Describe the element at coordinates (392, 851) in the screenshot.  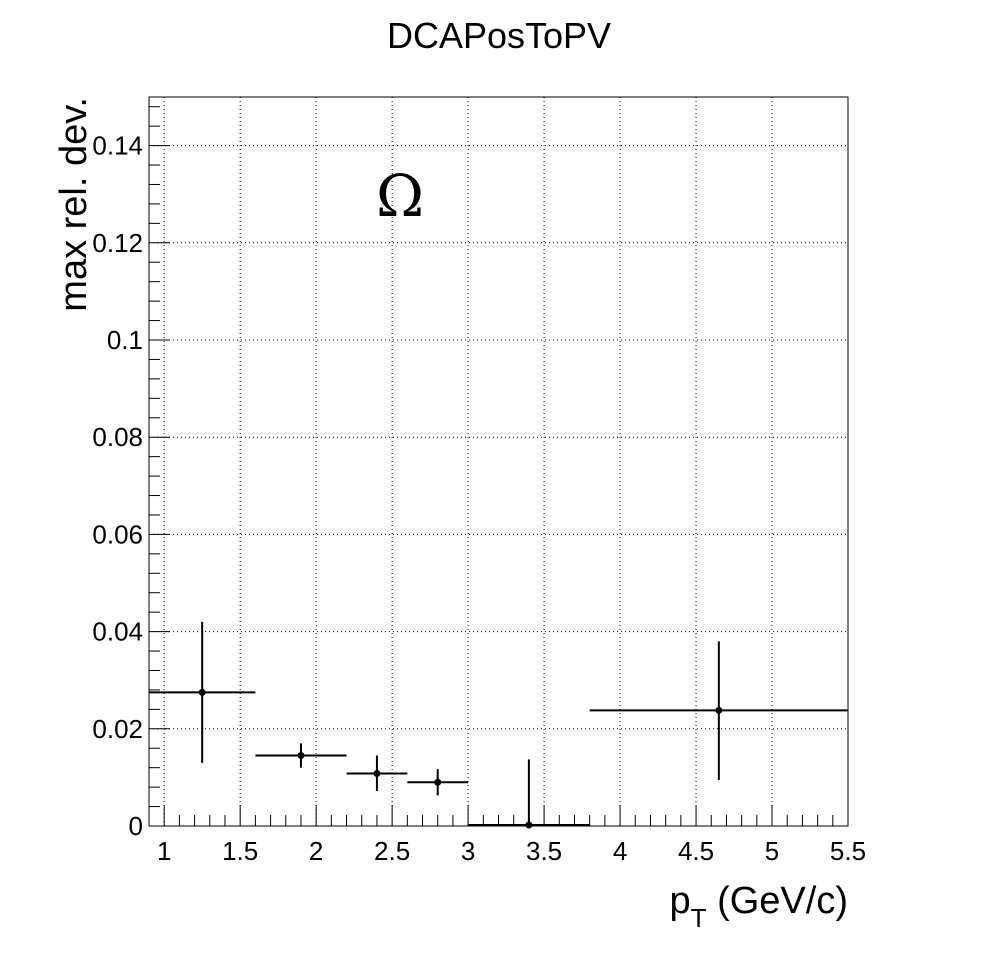
I see `x-tick-label-3: 2.5` at that location.